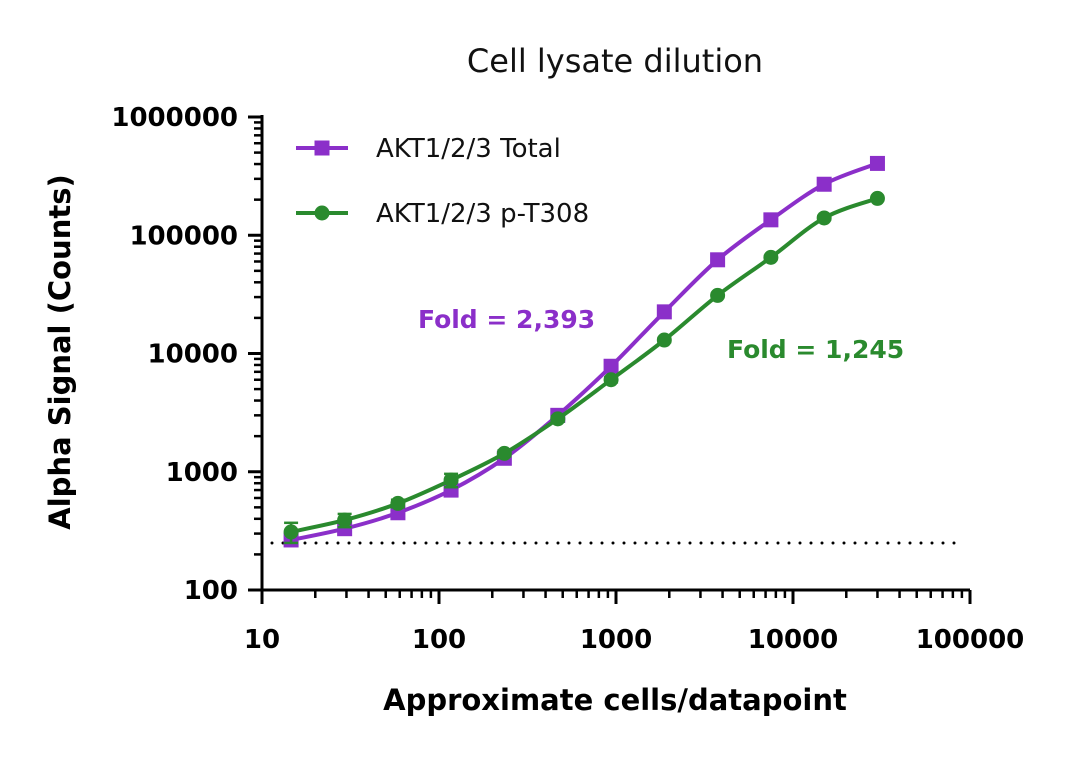  I want to click on y-tick-label: 1000000, so click(174, 118).